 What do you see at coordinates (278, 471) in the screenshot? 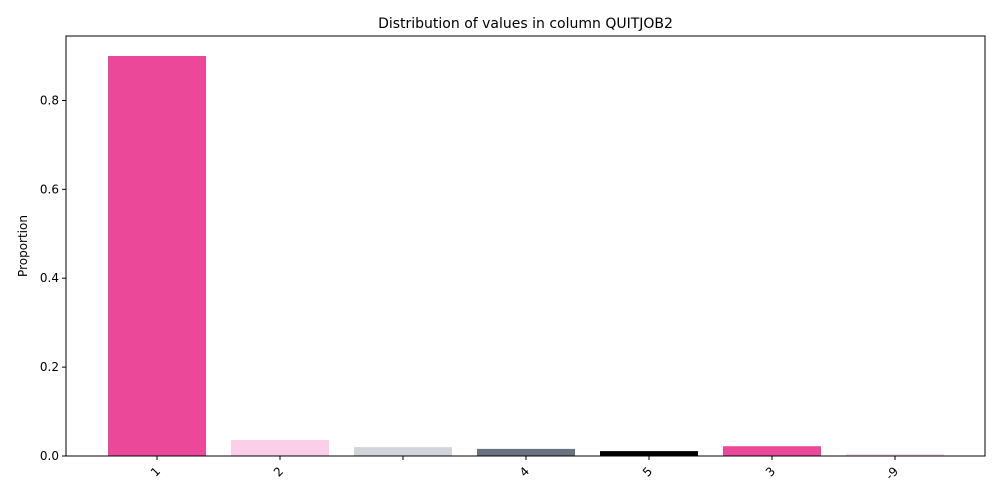
I see `x-tick-label: 2` at bounding box center [278, 471].